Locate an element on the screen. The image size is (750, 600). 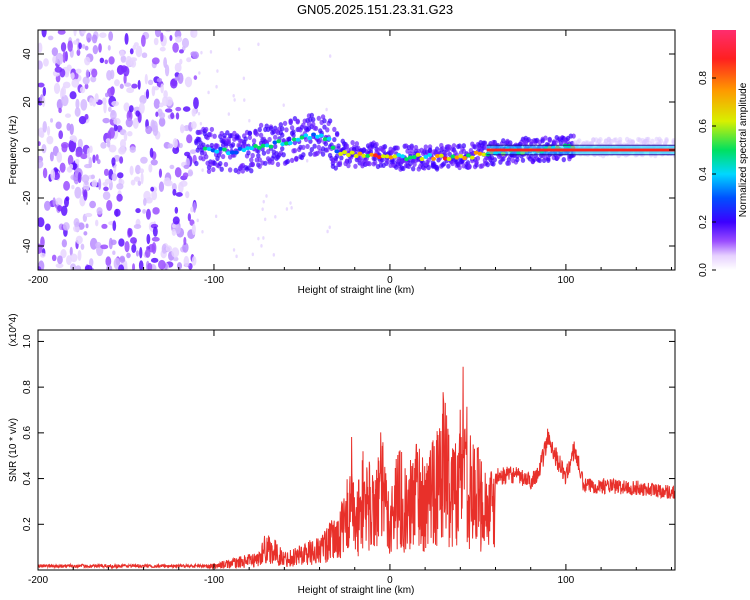
snr-x-tick-label: -200 is located at coordinates (38, 580).